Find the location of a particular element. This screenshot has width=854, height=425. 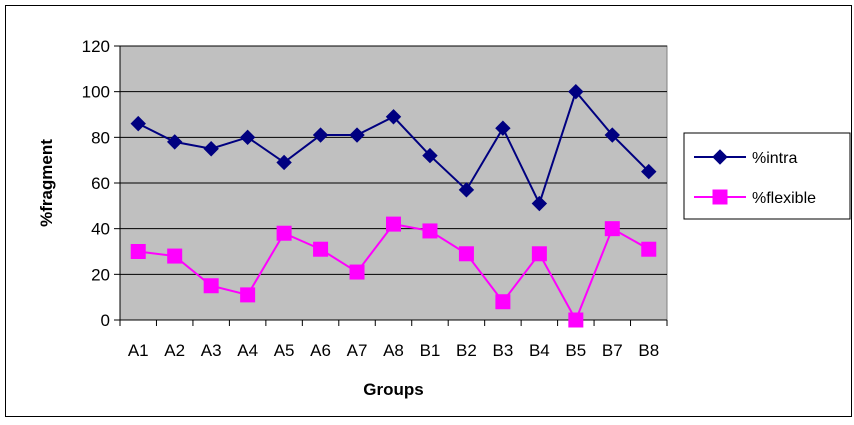

legend-marker-flexible is located at coordinates (720, 197).